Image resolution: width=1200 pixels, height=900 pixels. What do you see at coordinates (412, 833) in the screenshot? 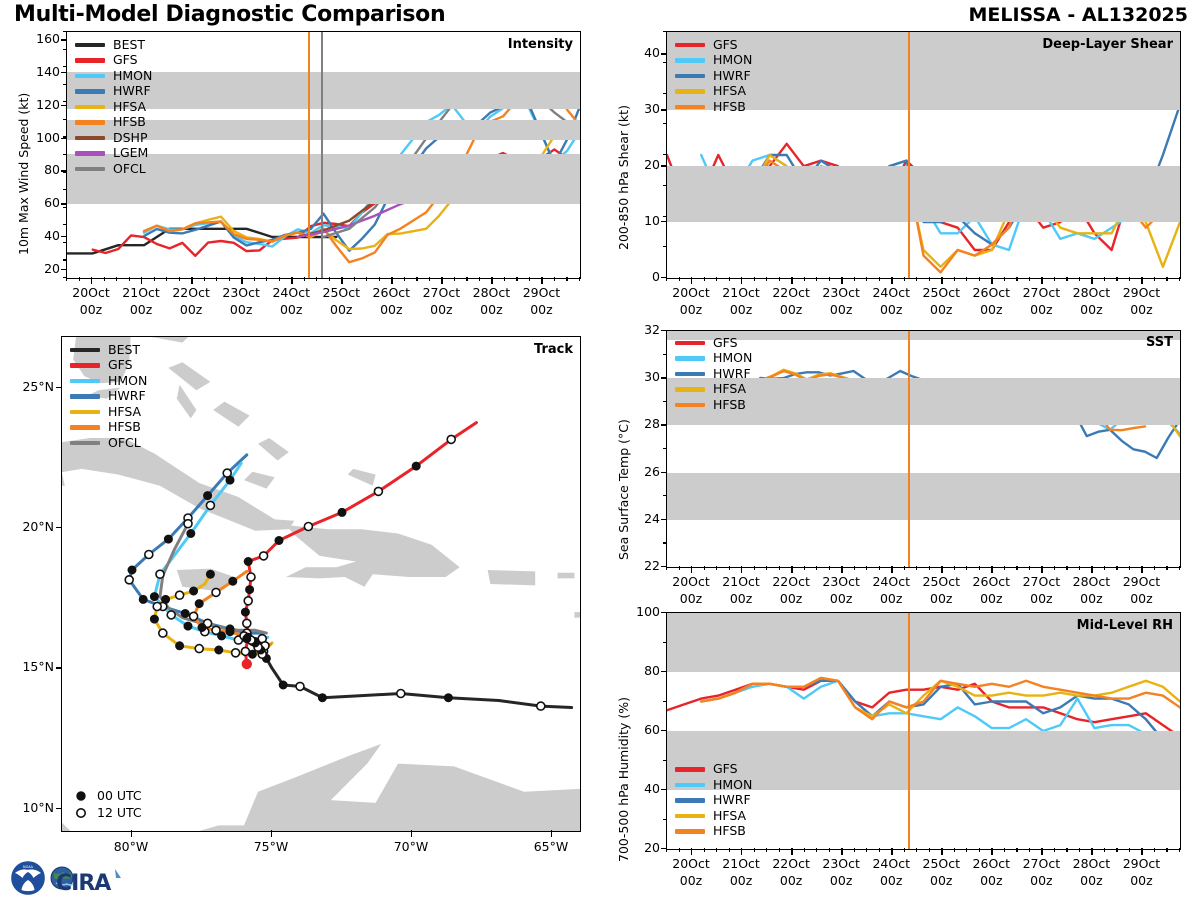
I see `track-lon-tick` at bounding box center [412, 833].